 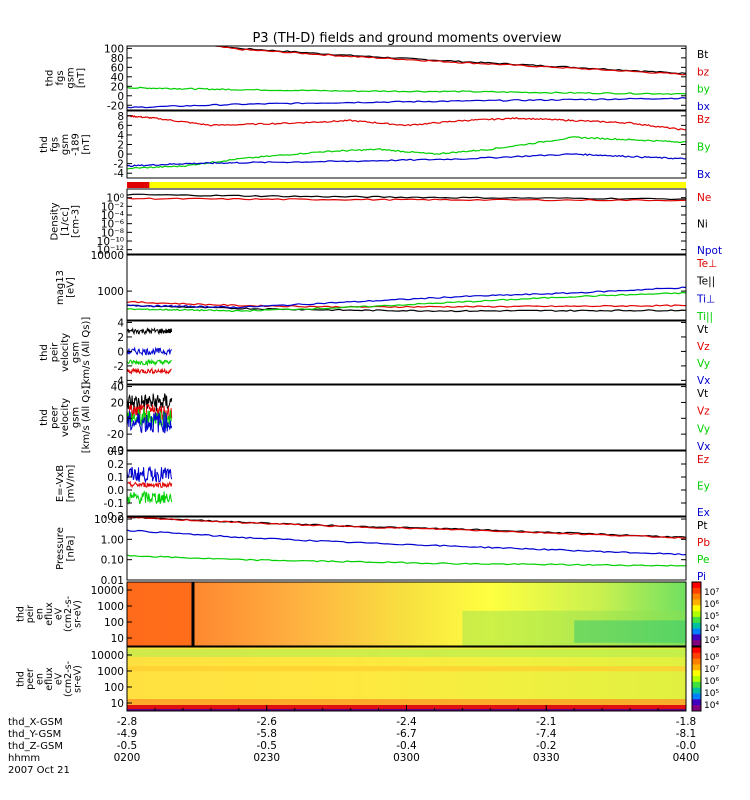 I want to click on x-tick-label: -8.1, so click(x=686, y=734).